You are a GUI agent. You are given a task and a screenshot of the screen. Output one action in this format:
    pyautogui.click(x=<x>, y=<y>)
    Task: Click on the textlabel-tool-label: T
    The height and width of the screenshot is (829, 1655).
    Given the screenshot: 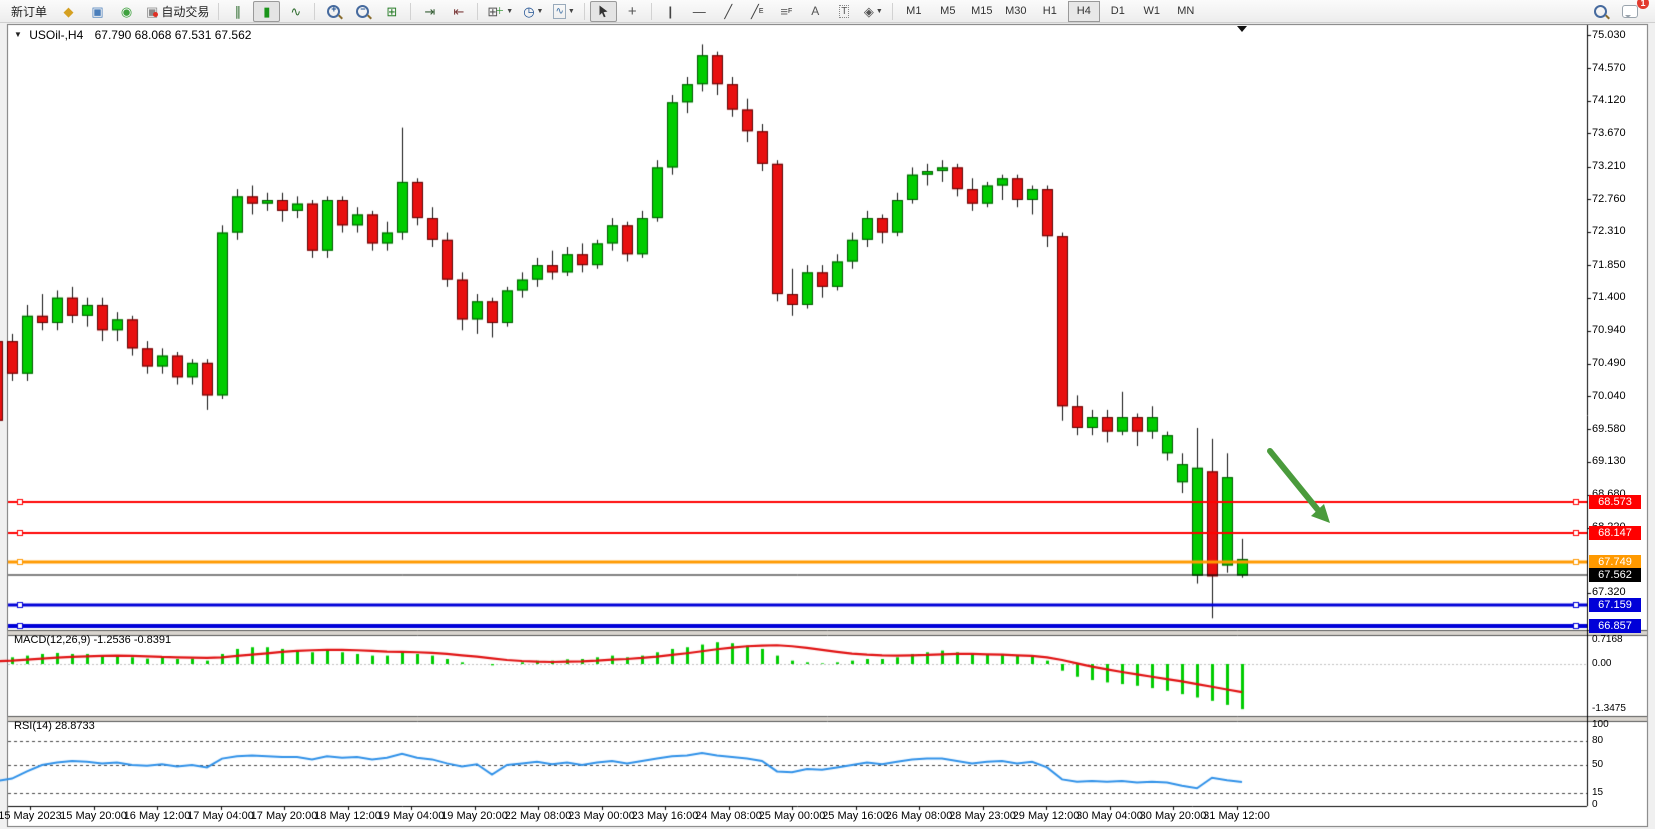 What is the action you would take?
    pyautogui.click(x=844, y=11)
    